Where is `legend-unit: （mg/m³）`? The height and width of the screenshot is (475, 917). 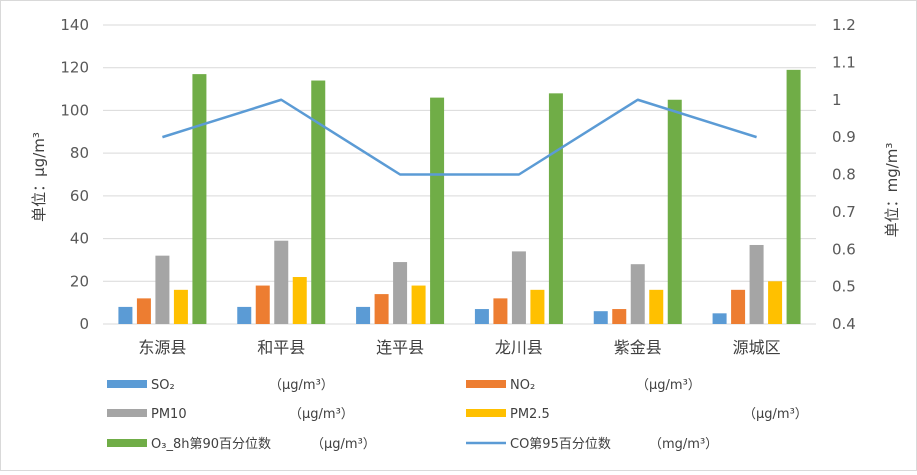
legend-unit: （mg/m³） is located at coordinates (683, 444).